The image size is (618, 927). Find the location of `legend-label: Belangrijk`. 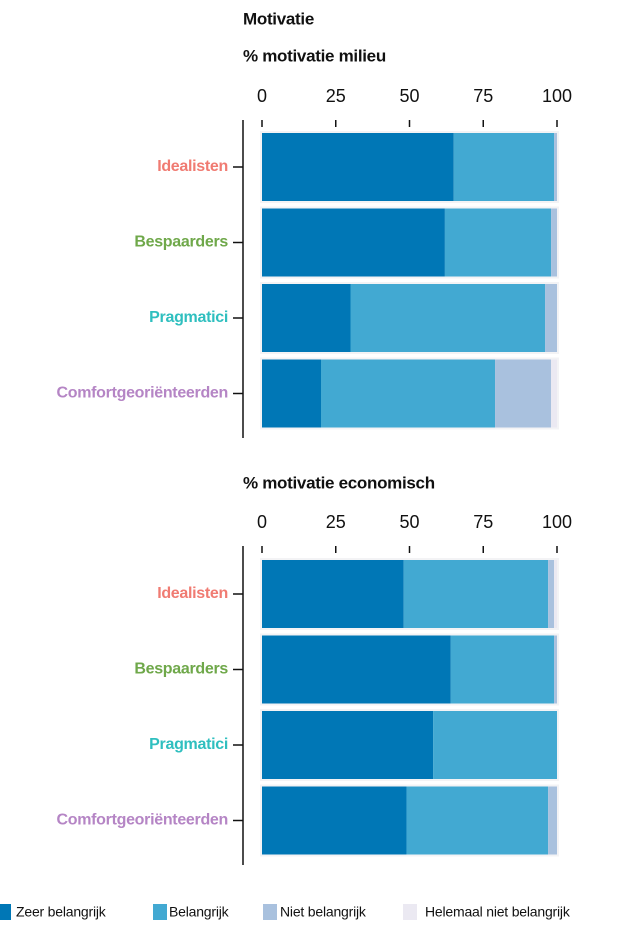

legend-label: Belangrijk is located at coordinates (199, 912).